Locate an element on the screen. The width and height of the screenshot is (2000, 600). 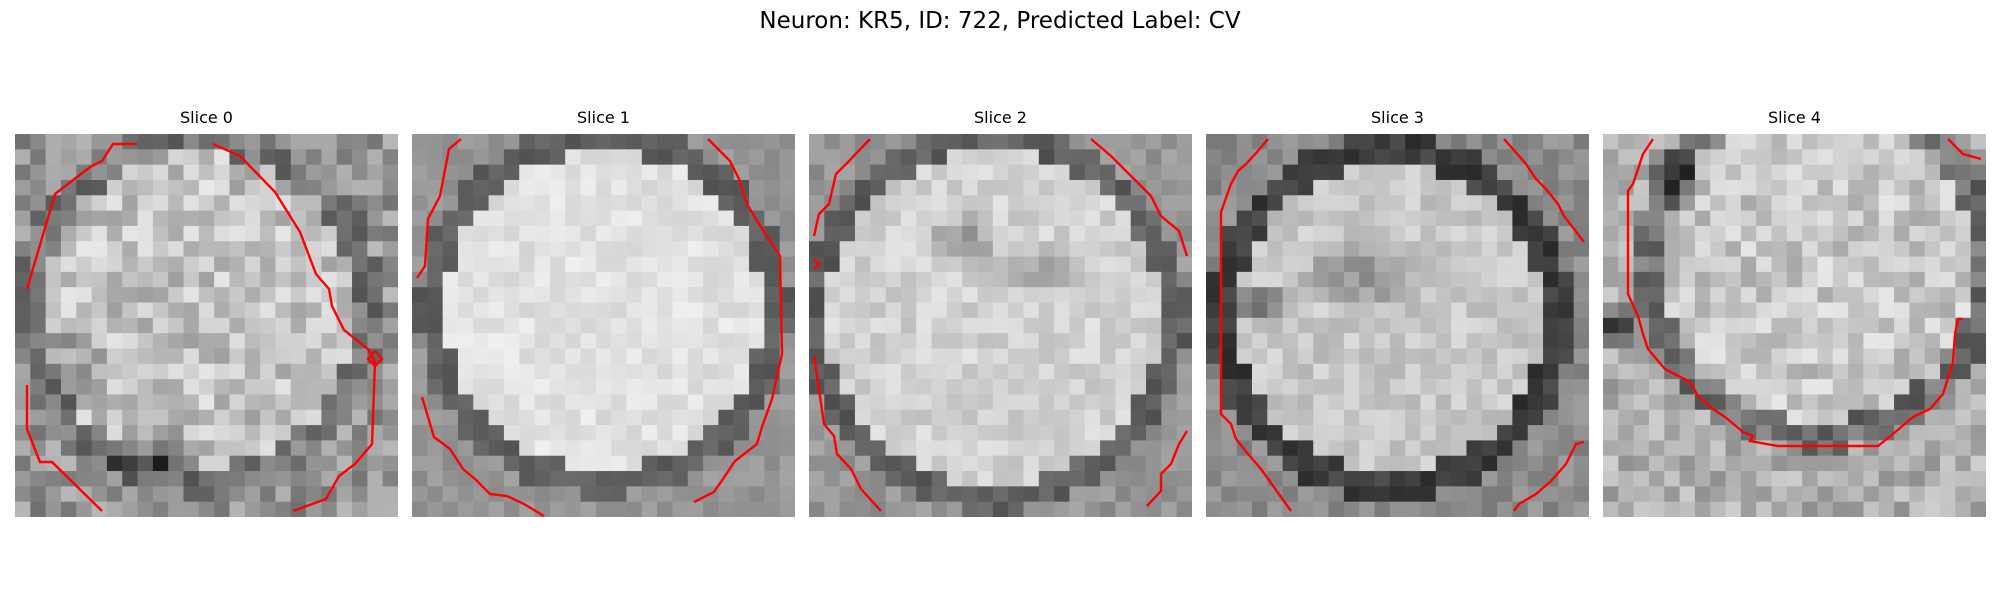
slice-panel-1: Slice 1 is located at coordinates (603, 312).